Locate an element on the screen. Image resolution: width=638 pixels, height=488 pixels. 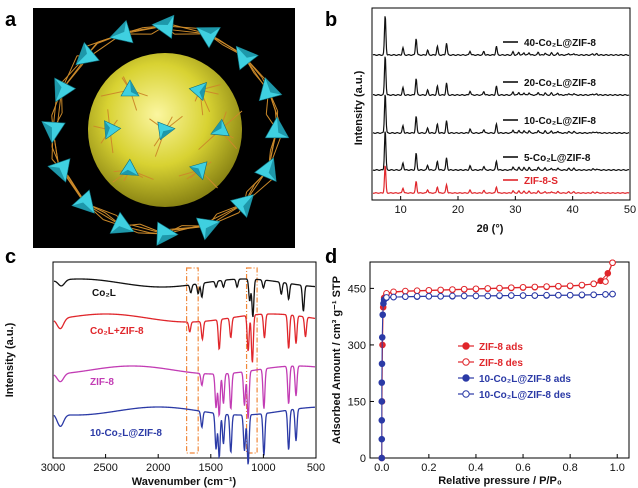
xrd-legend-label: ZIF-8-S is located at coordinates (541, 181).